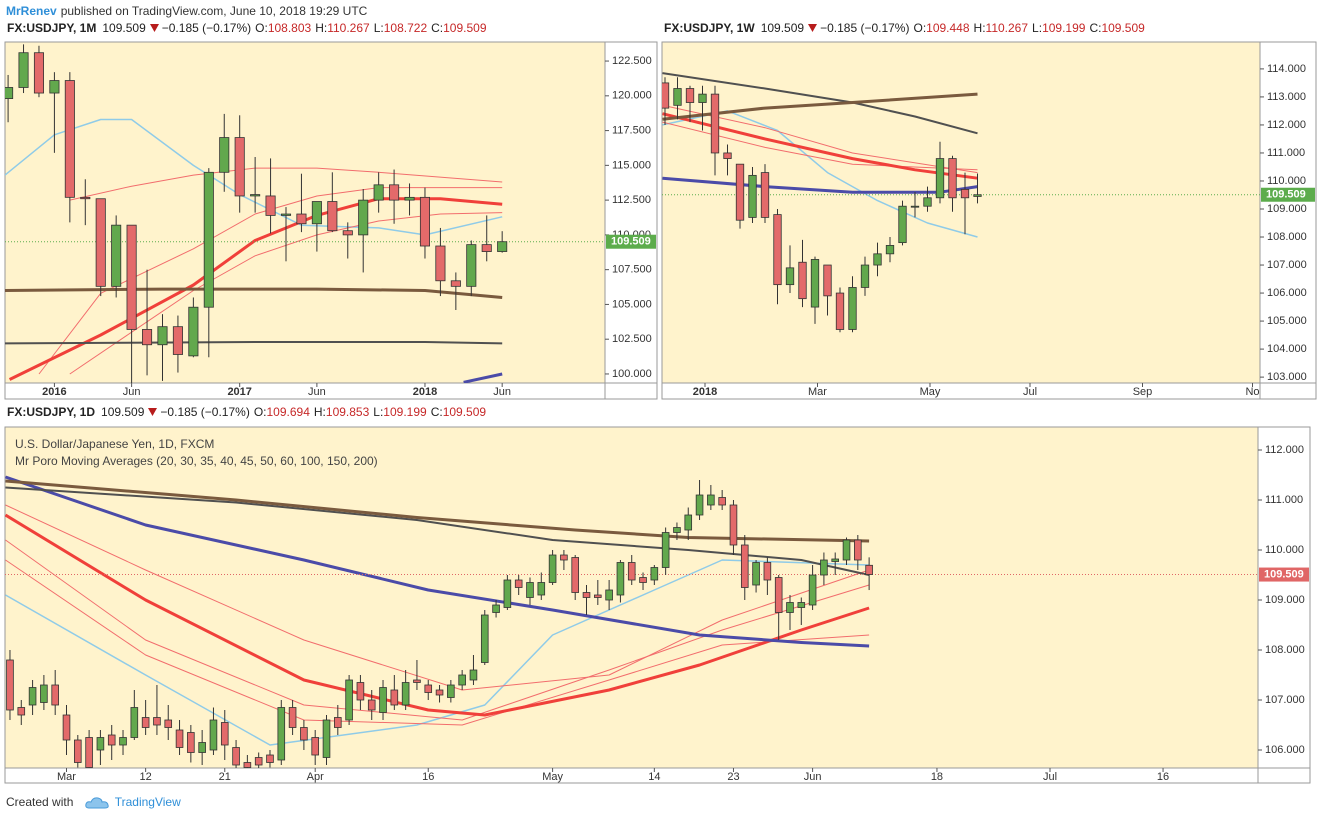 This screenshot has width=1321, height=820. I want to click on ohlc-value: 109.509, so click(1123, 28).